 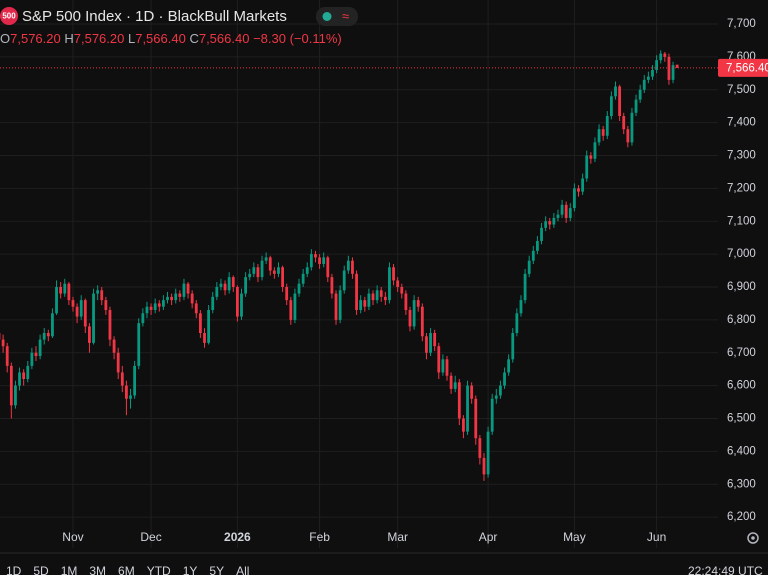 What do you see at coordinates (72, 537) in the screenshot?
I see `x-tick-label: Nov` at bounding box center [72, 537].